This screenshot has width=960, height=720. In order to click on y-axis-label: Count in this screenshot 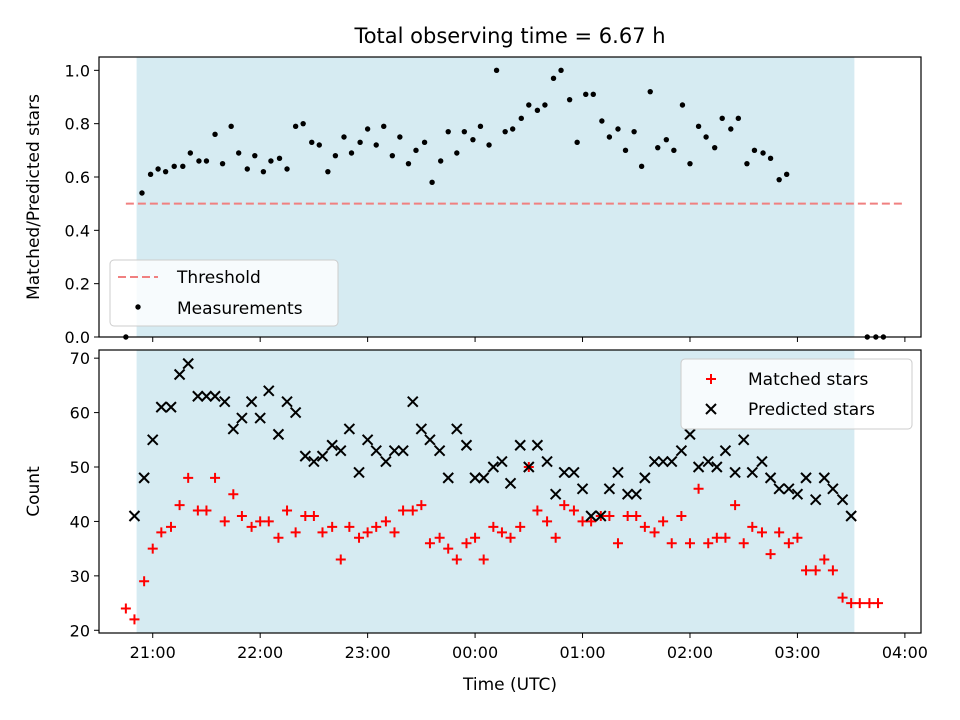, I will do `click(34, 491)`.